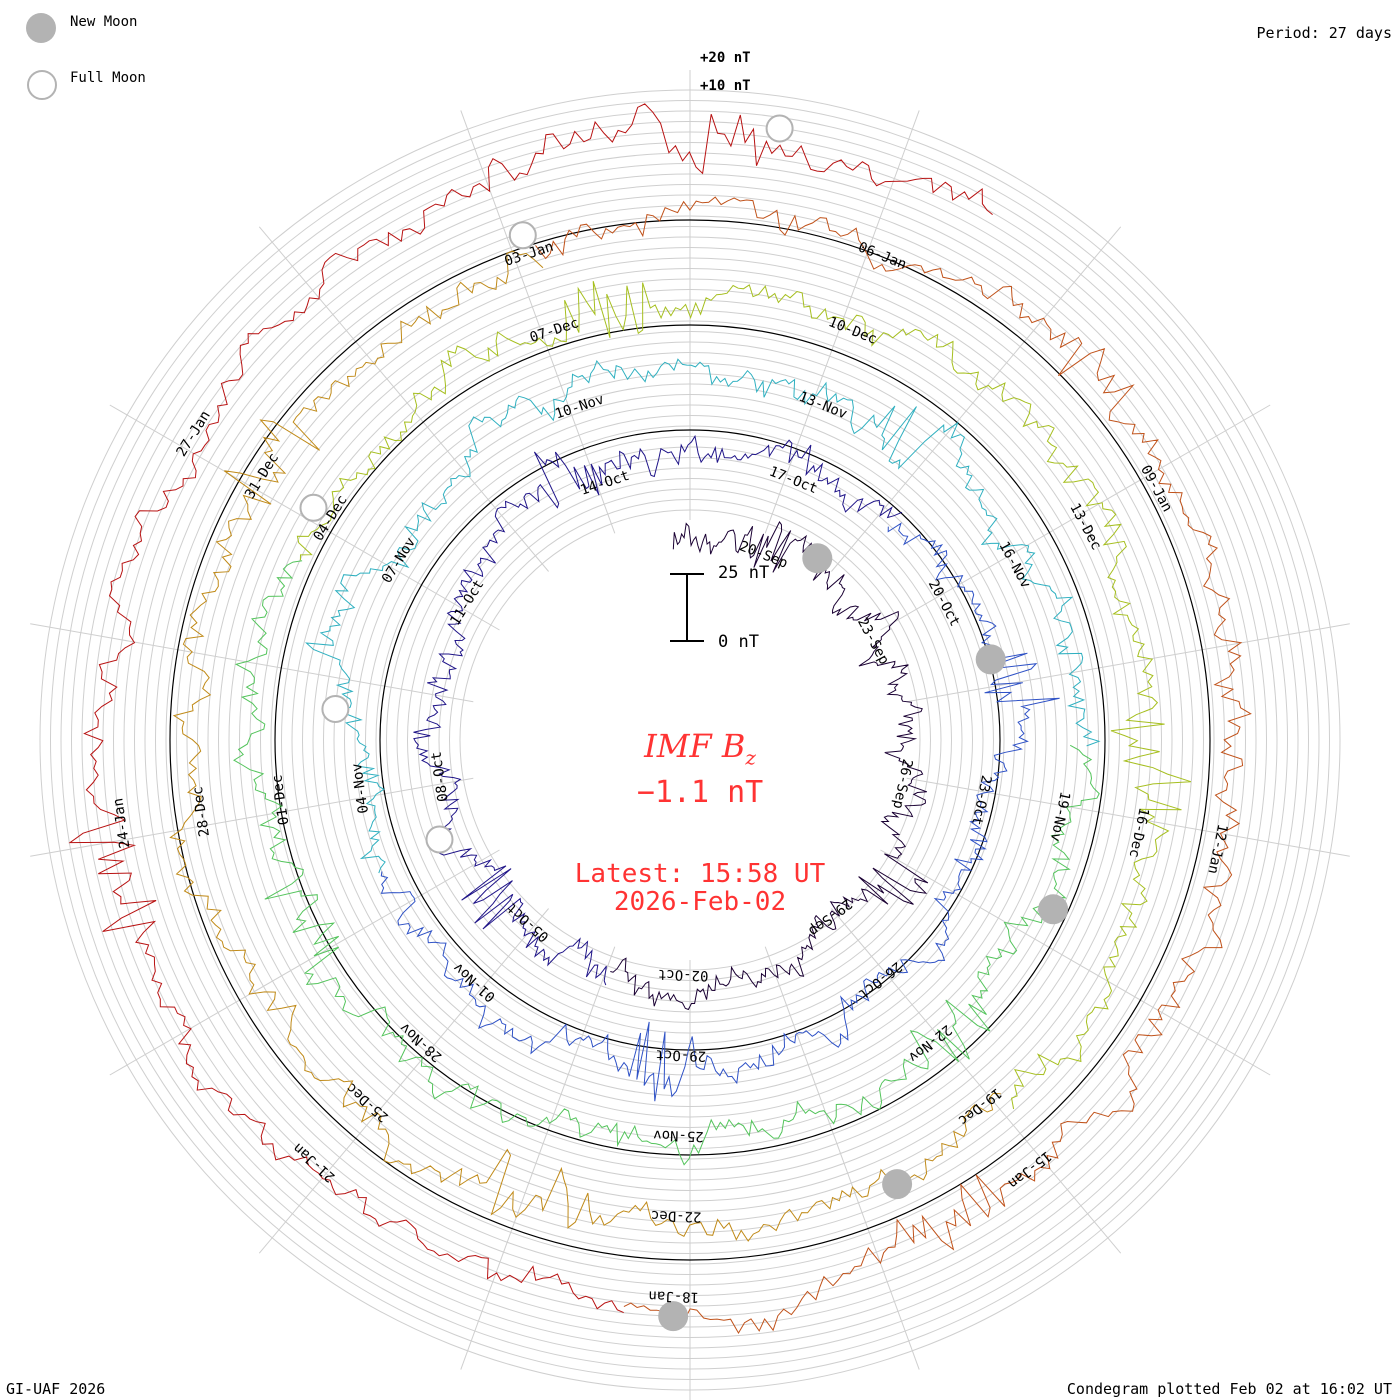 Image resolution: width=1400 pixels, height=1400 pixels. Describe the element at coordinates (121, 823) in the screenshot. I see `date-label: 24-Jan` at that location.